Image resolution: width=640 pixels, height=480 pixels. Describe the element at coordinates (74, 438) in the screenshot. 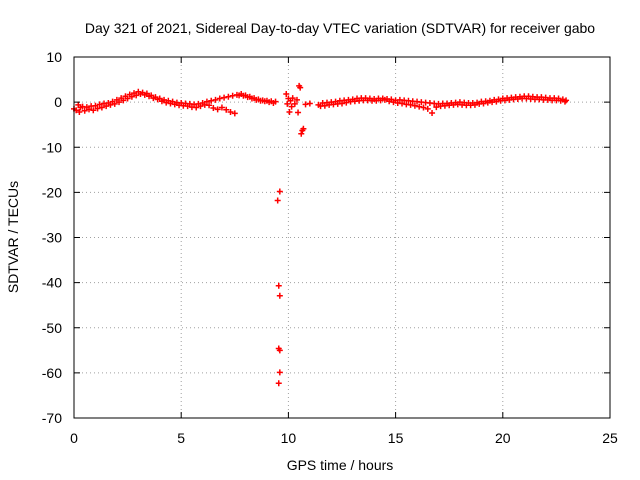

I see `x-tick-label: 0` at that location.